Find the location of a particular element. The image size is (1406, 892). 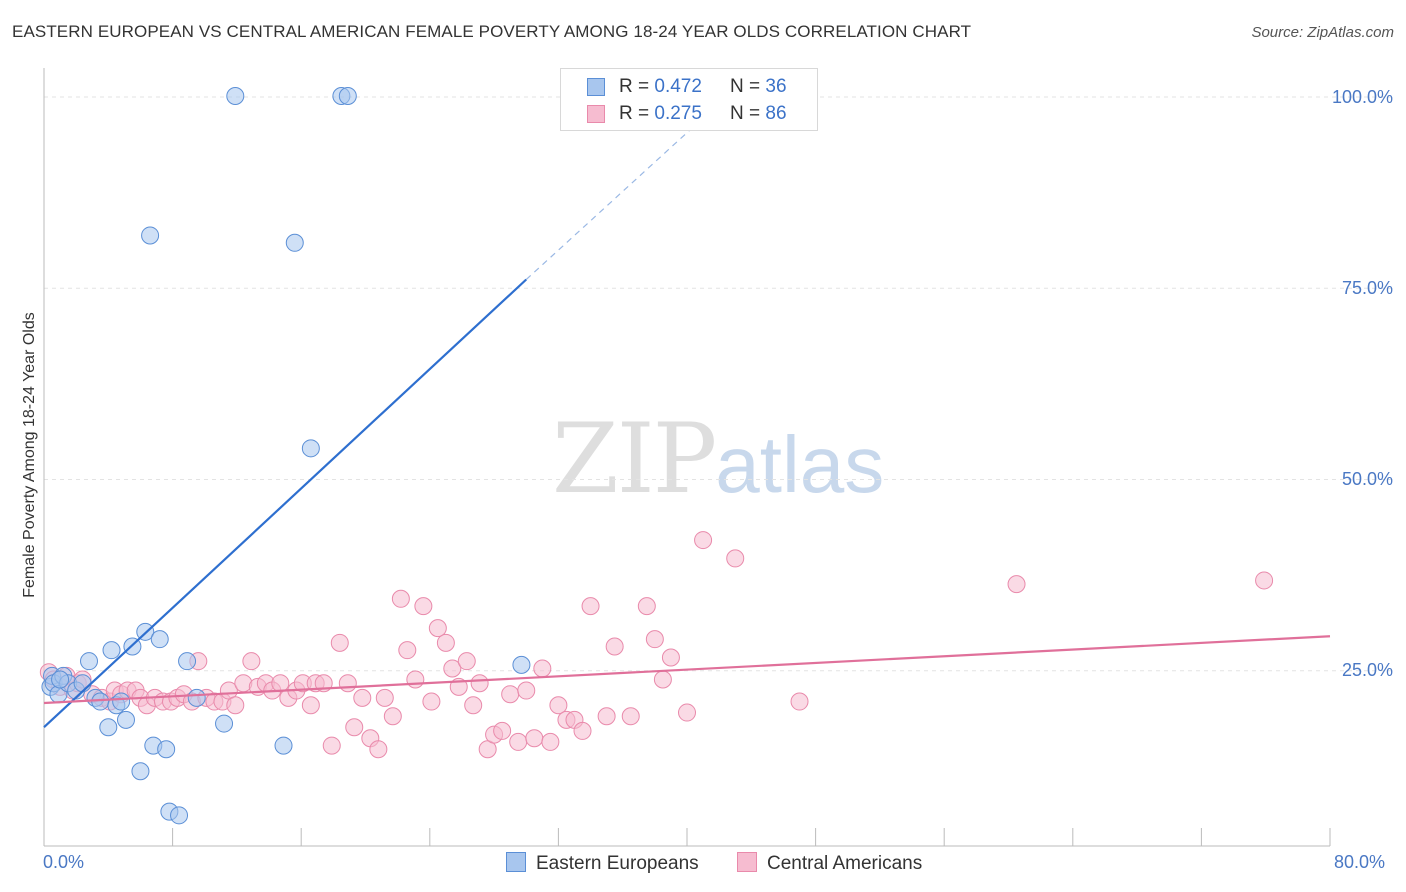

y-tick-label-25: 25.0% is located at coordinates (1367, 670).